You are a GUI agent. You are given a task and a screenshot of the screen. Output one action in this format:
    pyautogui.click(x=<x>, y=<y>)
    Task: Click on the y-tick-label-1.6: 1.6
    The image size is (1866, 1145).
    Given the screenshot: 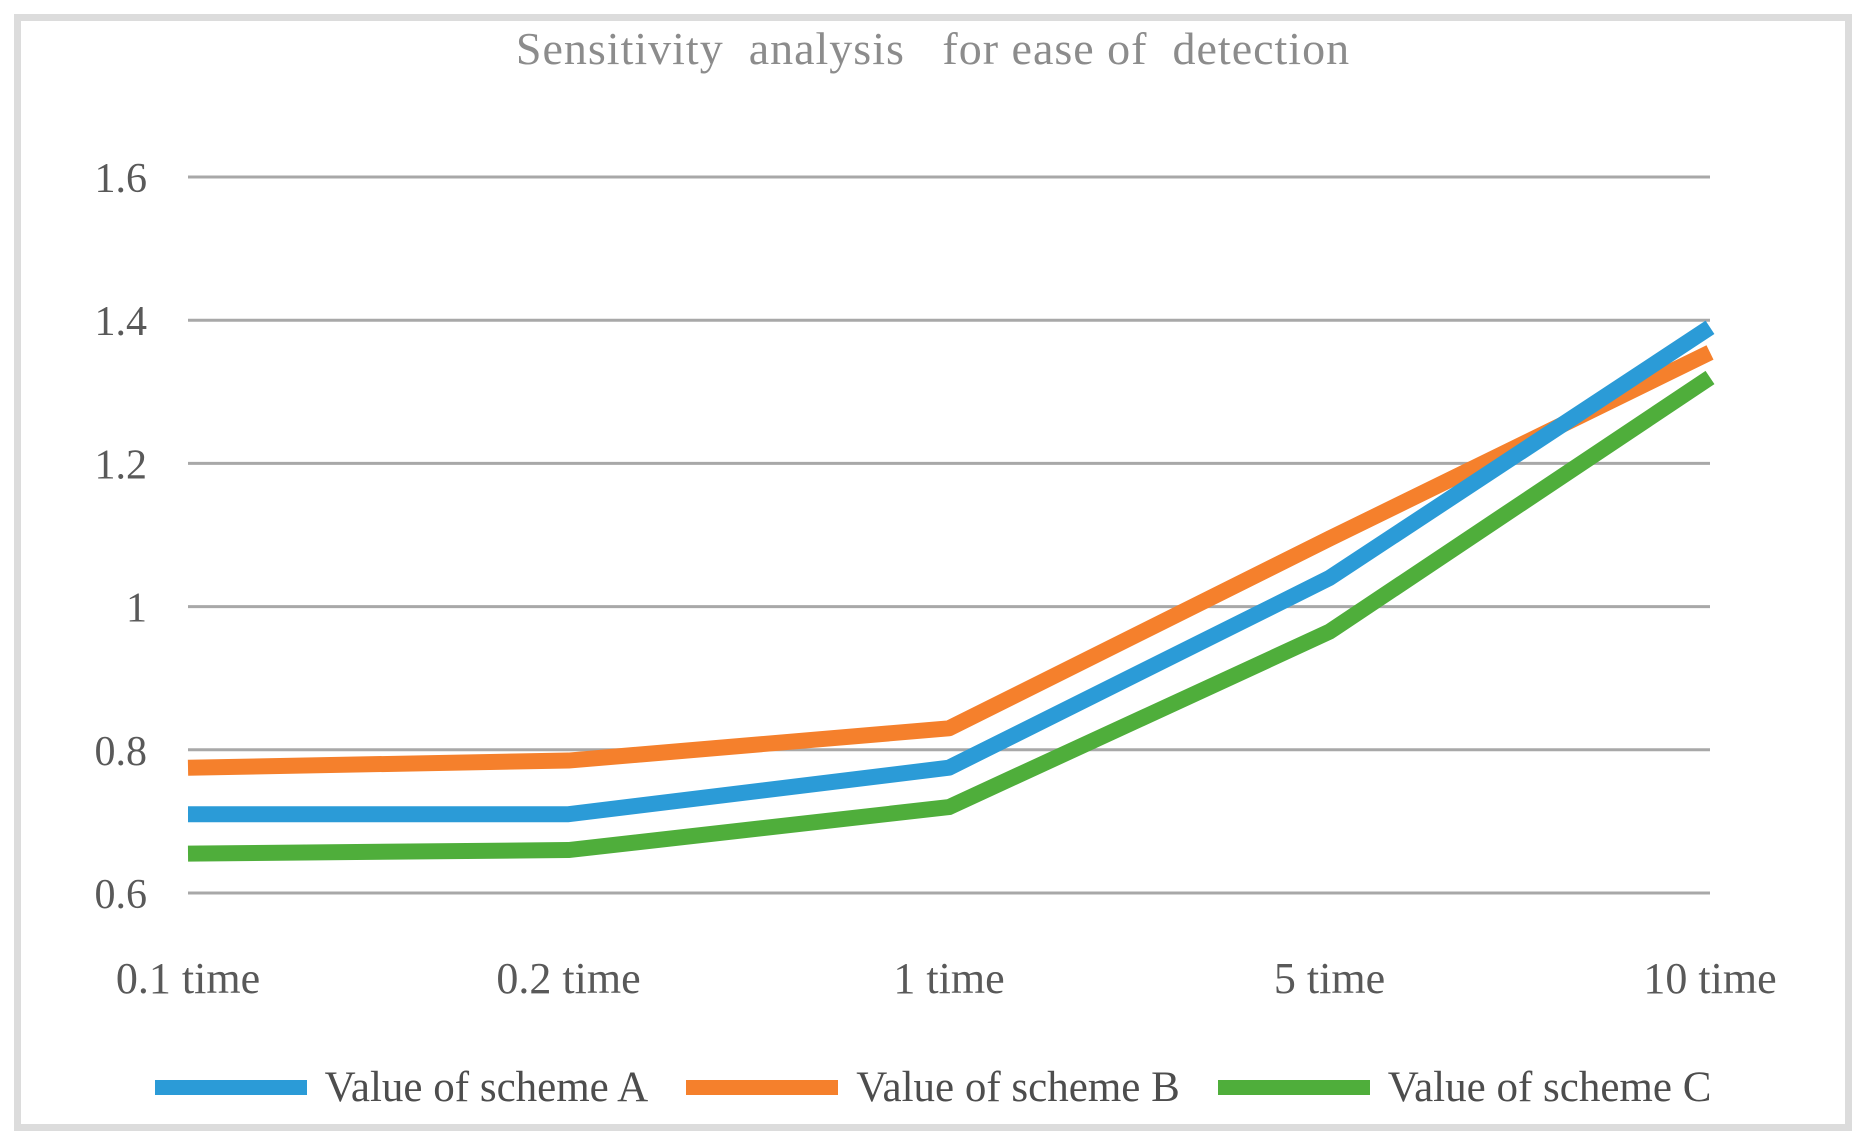 What is the action you would take?
    pyautogui.click(x=121, y=179)
    